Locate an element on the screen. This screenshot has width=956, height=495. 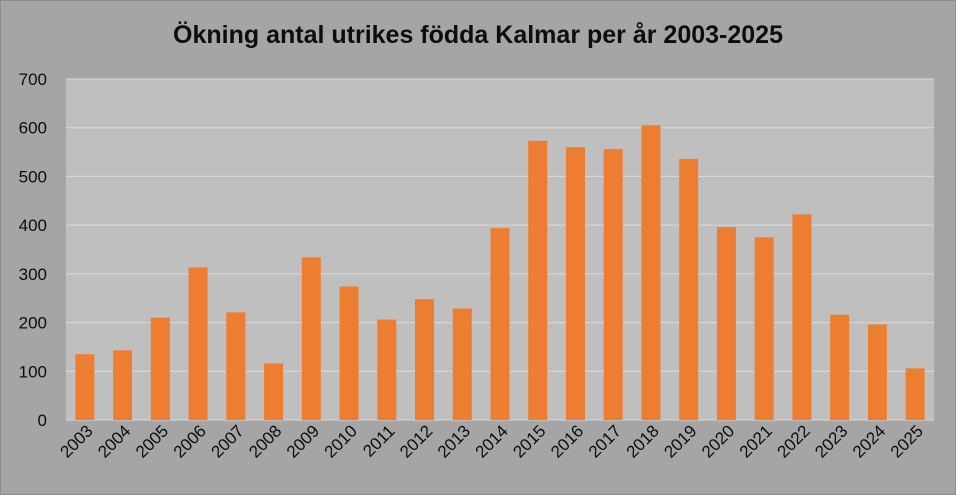
y-tick-label: 400 is located at coordinates (33, 225).